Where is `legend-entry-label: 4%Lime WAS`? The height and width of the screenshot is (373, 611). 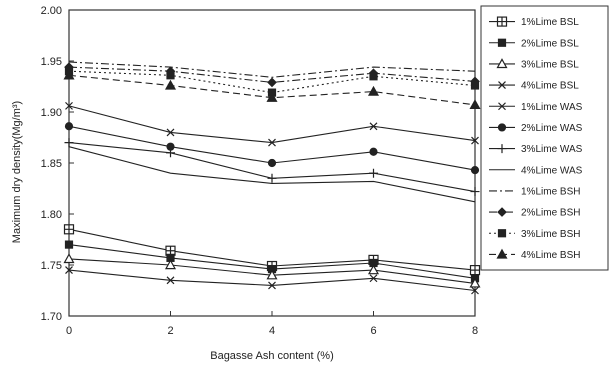
legend-entry-label: 4%Lime WAS is located at coordinates (552, 170).